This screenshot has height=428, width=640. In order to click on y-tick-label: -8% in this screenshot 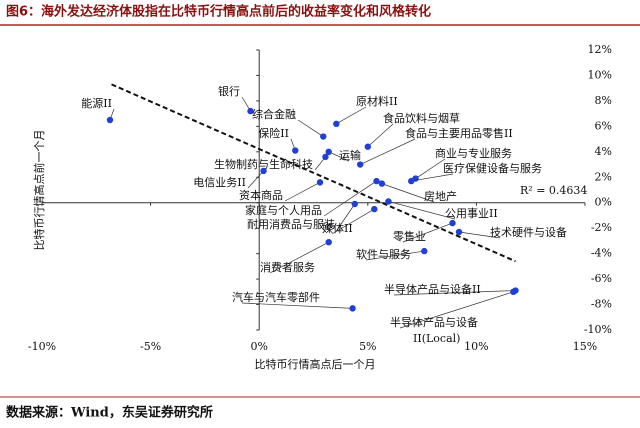, I will do `click(601, 304)`.